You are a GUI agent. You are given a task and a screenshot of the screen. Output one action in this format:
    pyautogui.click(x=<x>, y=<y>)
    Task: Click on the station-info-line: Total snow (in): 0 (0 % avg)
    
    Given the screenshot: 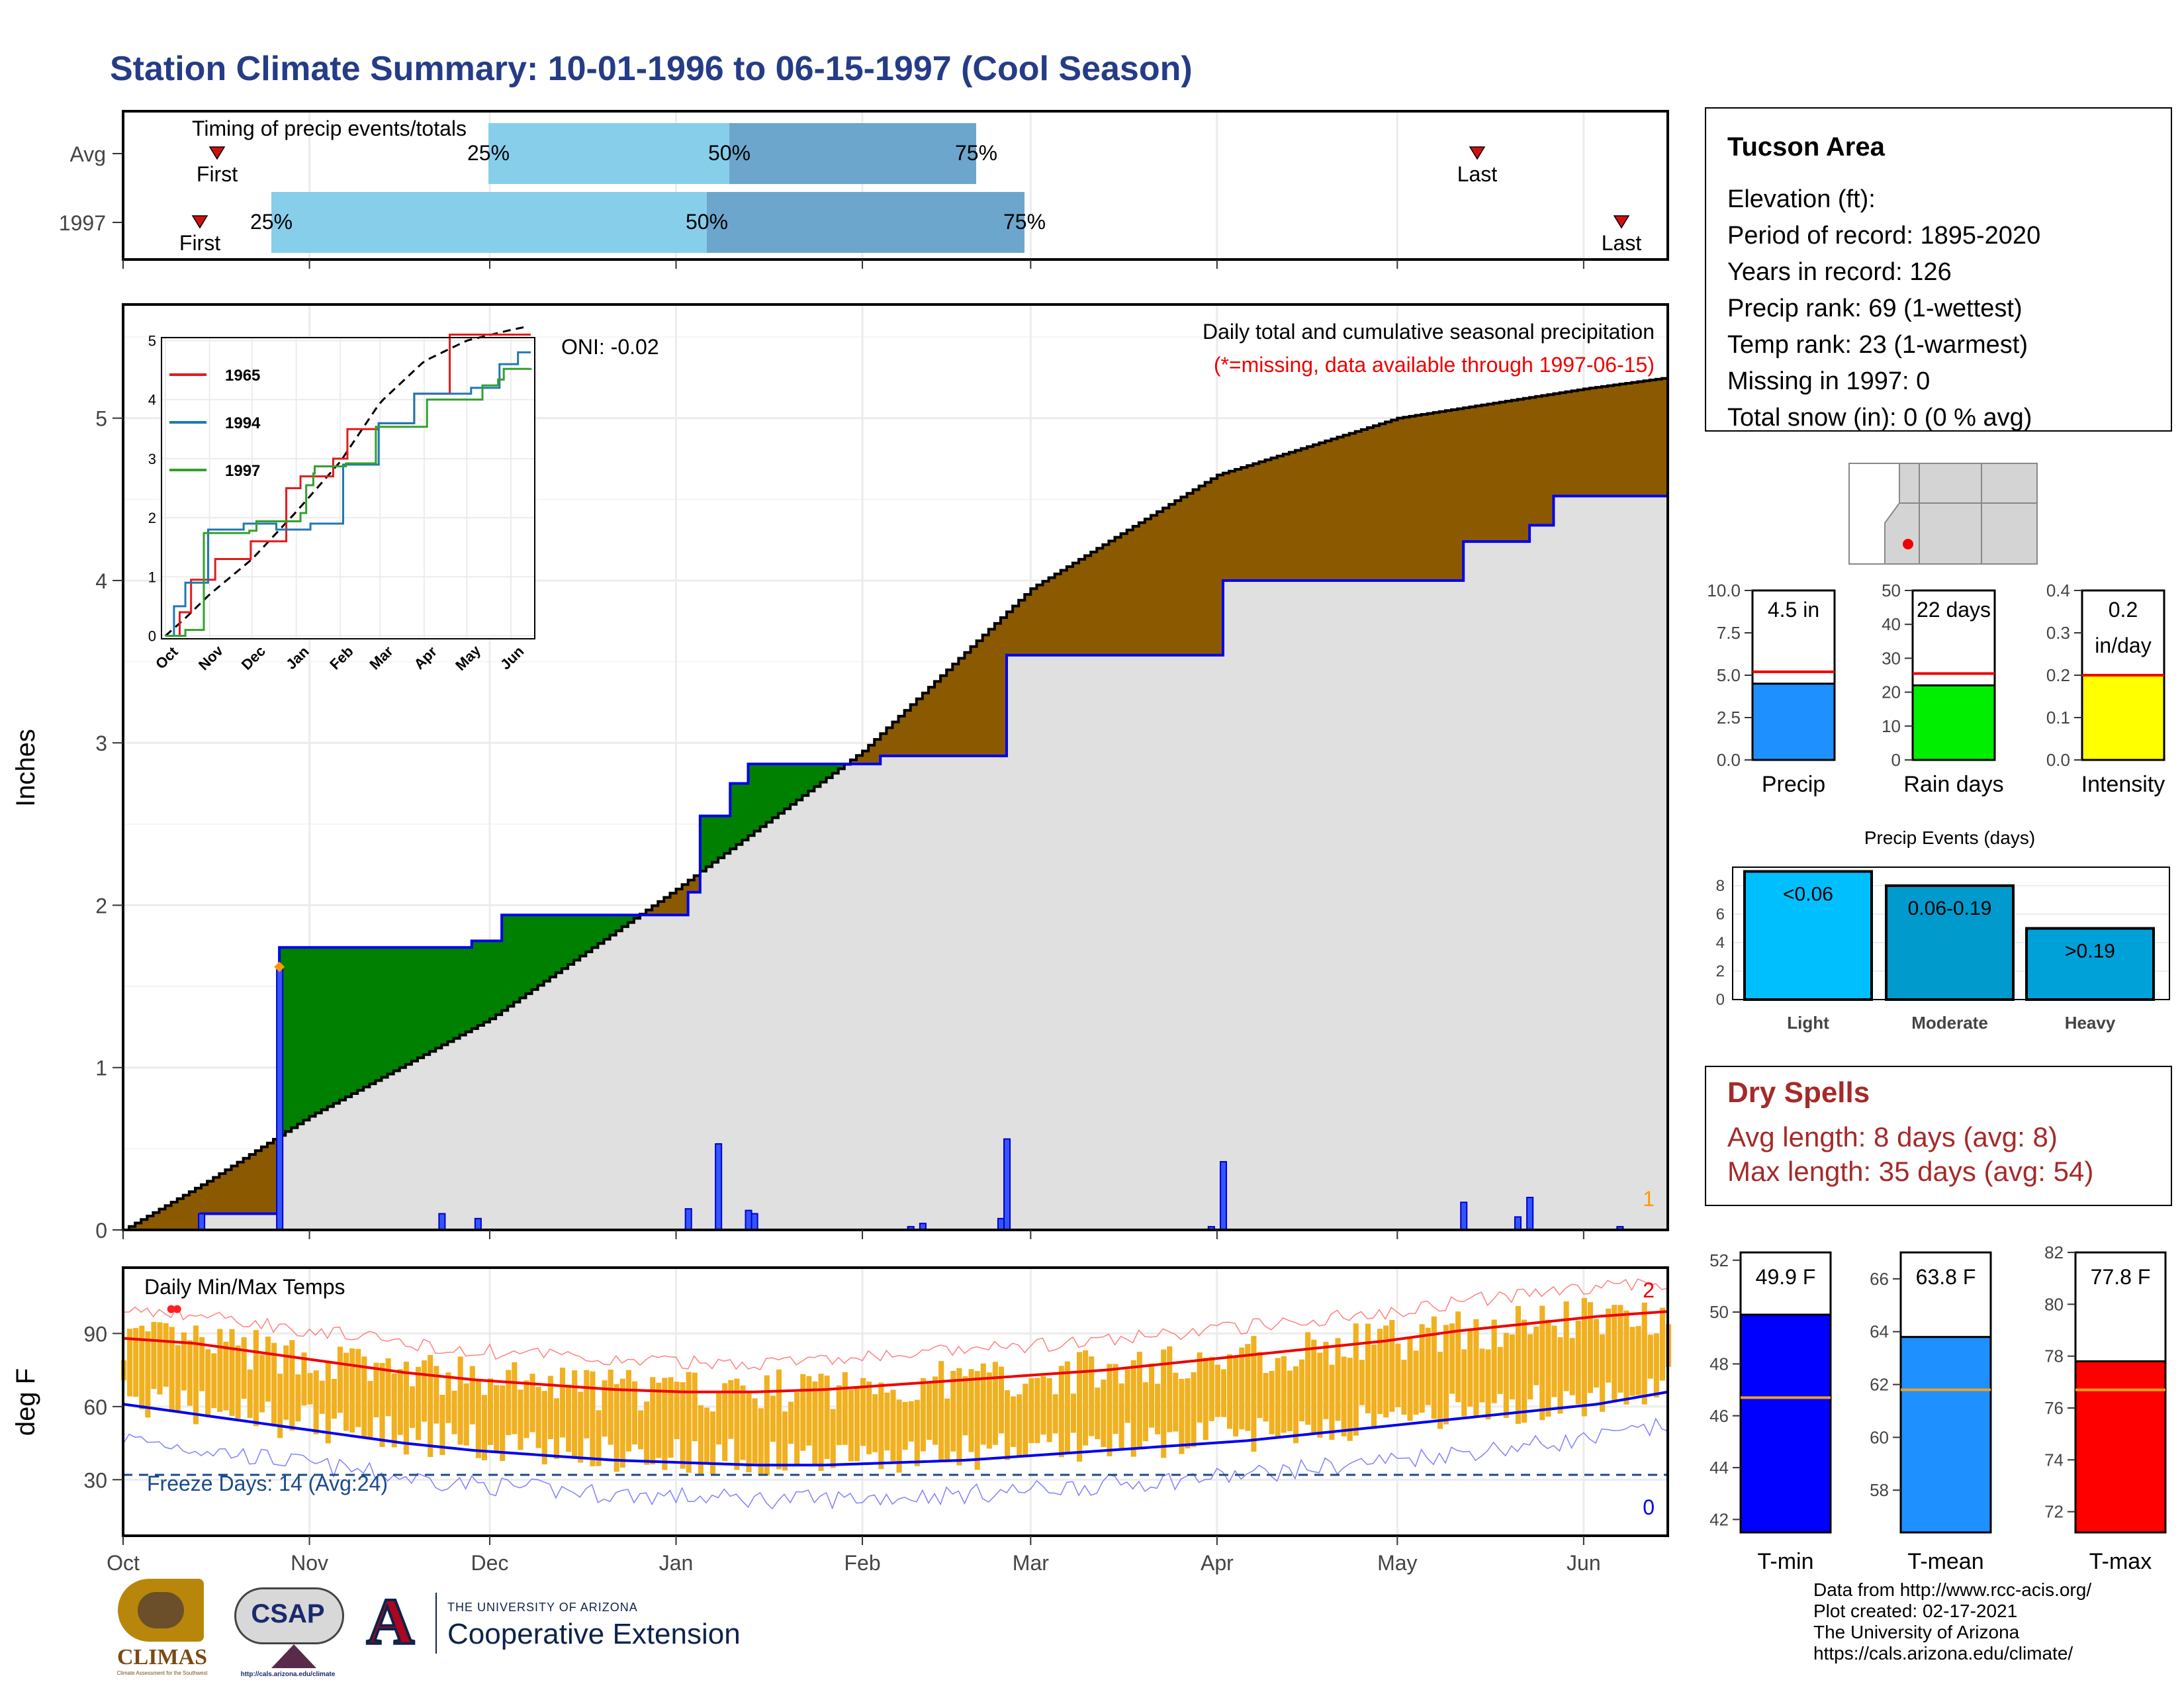 What is the action you would take?
    pyautogui.click(x=1880, y=418)
    